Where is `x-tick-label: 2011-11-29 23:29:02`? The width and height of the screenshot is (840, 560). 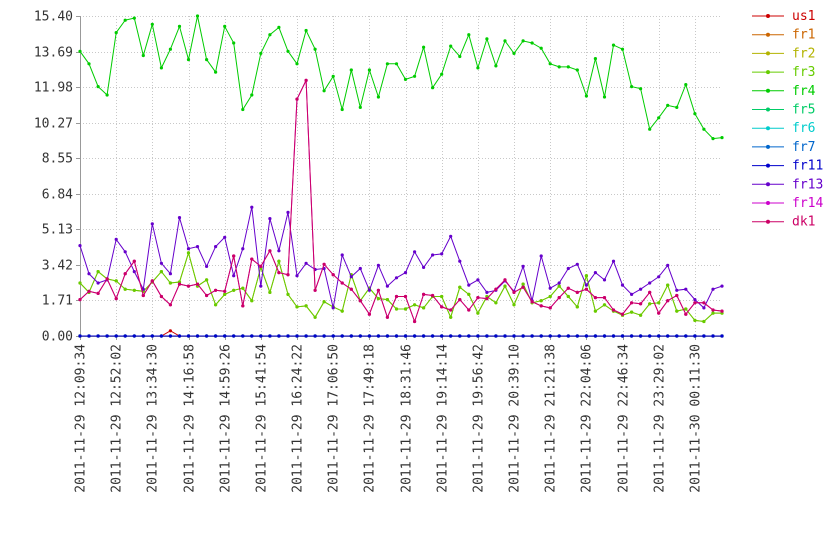 x-tick-label: 2011-11-29 23:29:02 is located at coordinates (660, 418).